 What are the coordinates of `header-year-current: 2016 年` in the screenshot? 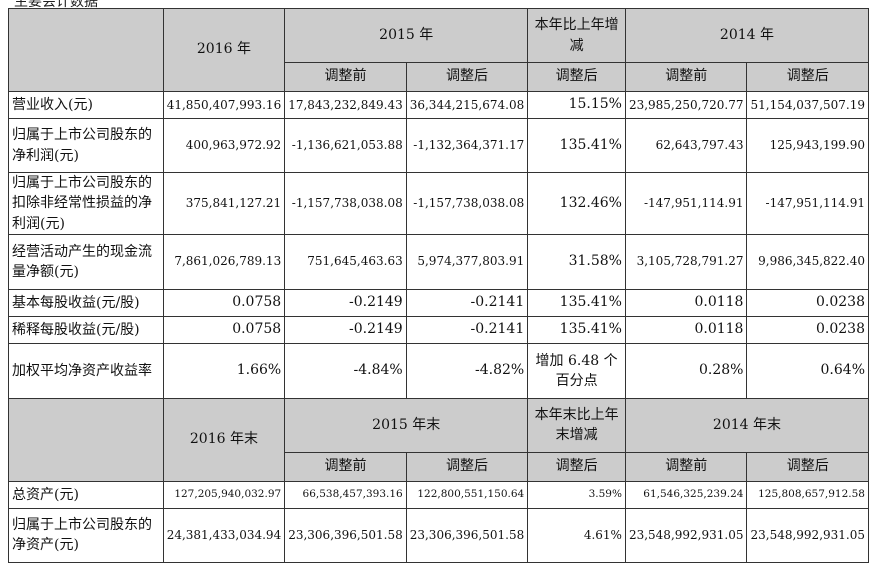 It's located at (224, 50).